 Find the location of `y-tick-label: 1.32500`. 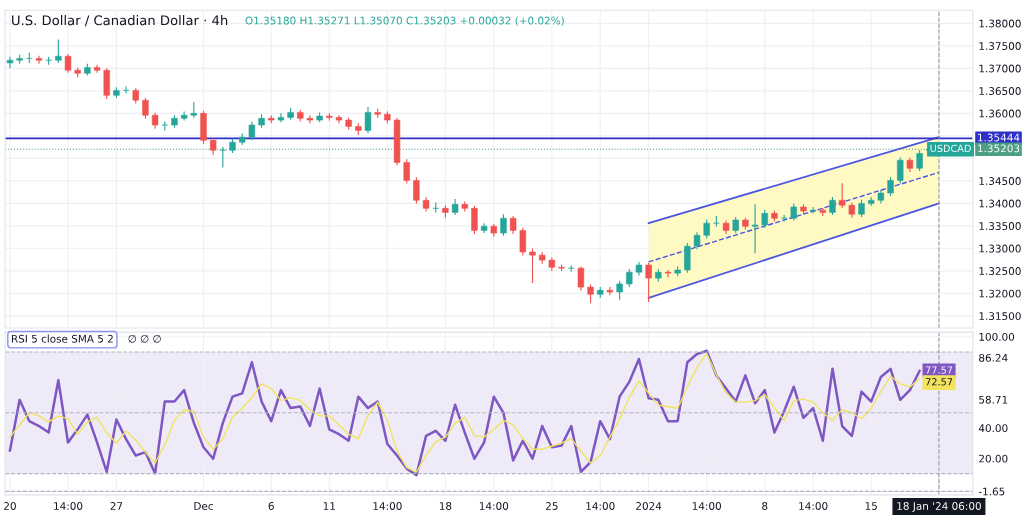

y-tick-label: 1.32500 is located at coordinates (1000, 271).